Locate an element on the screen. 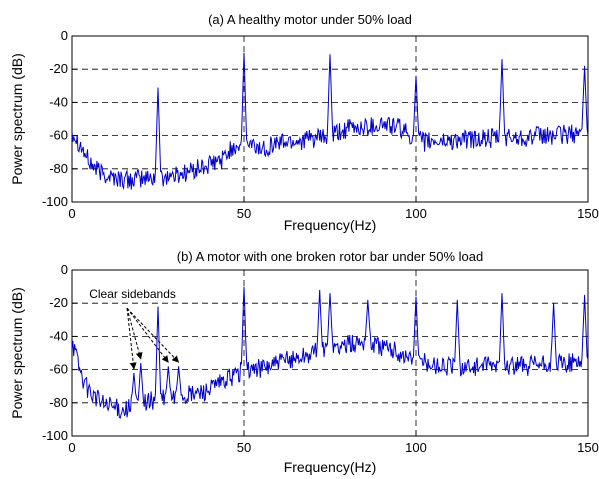 The height and width of the screenshot is (479, 599). panel-b-x-tick-label: 100 is located at coordinates (416, 447).